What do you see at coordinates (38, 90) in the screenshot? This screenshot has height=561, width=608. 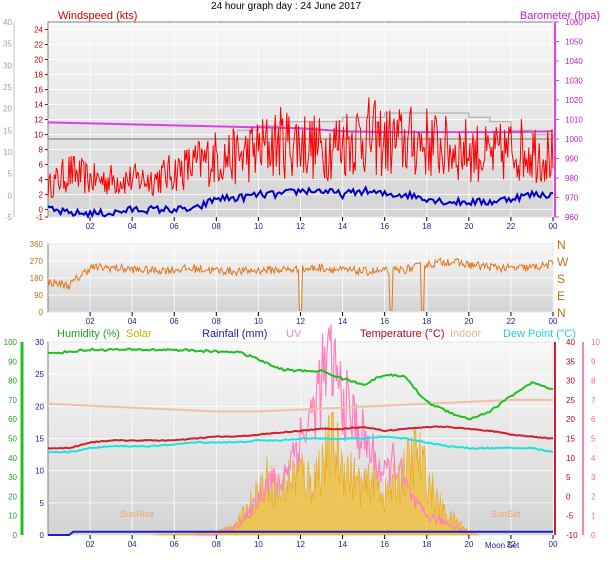 I see `y-left-tick-label: 16` at bounding box center [38, 90].